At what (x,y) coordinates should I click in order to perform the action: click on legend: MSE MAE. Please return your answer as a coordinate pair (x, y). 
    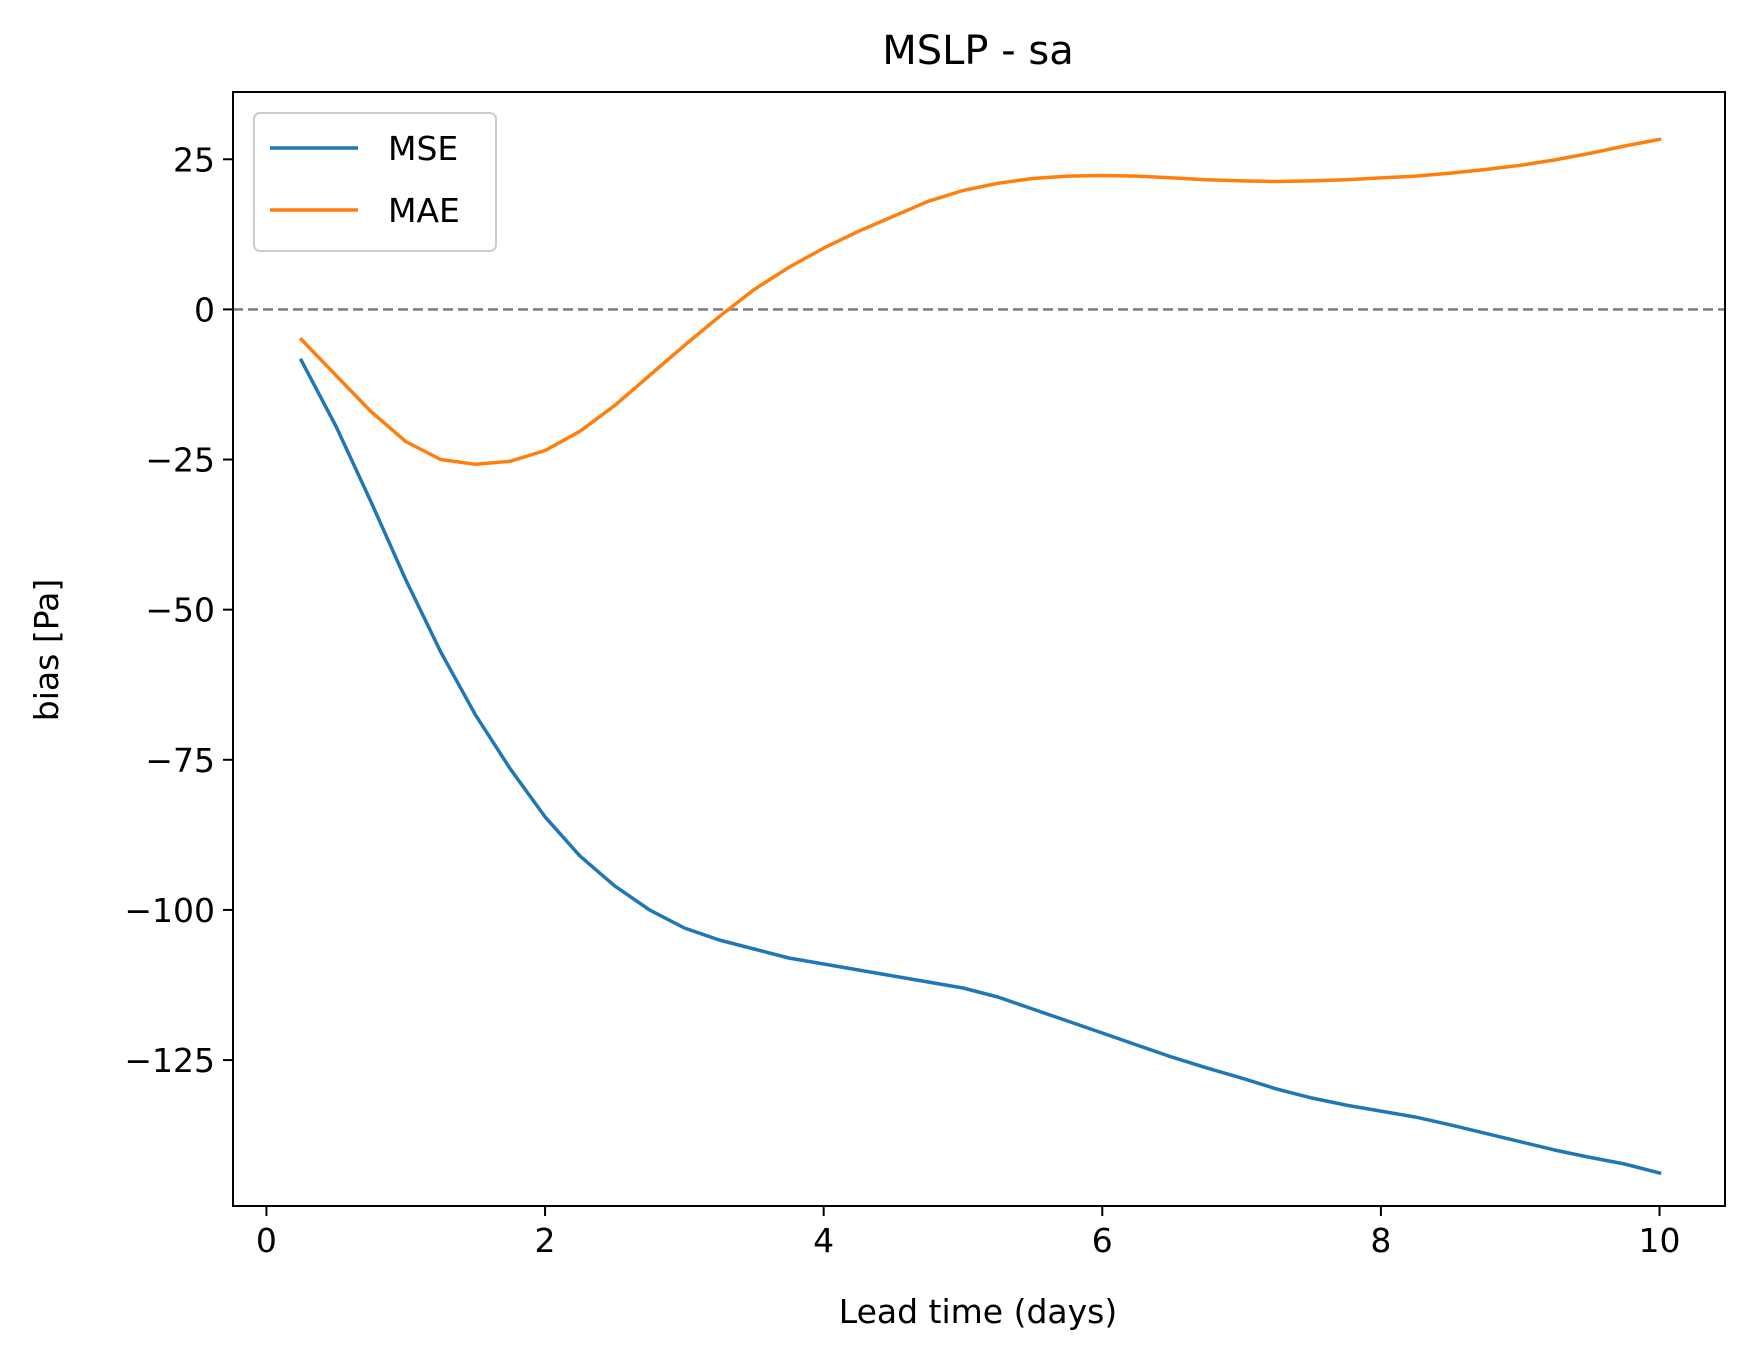
    Looking at the image, I should click on (375, 182).